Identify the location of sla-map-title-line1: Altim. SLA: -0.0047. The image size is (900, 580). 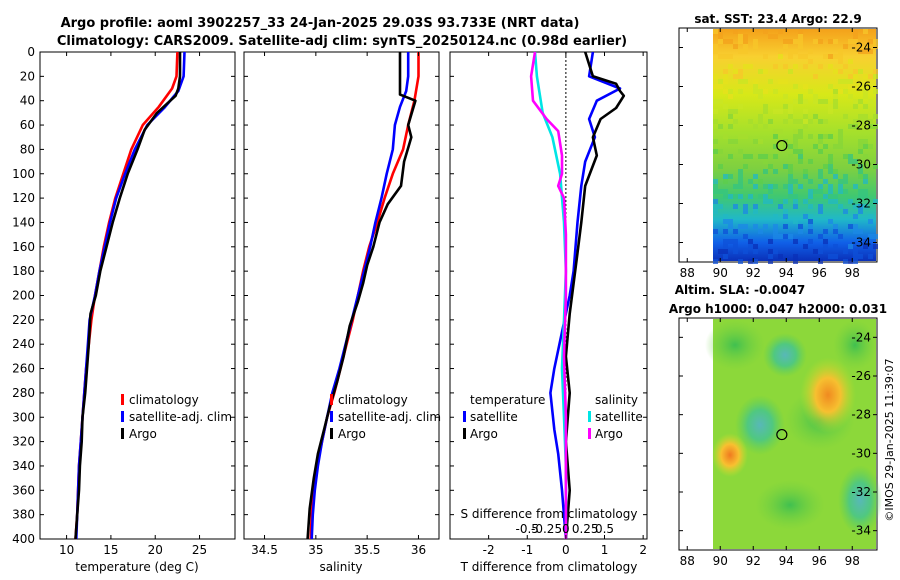
(740, 290).